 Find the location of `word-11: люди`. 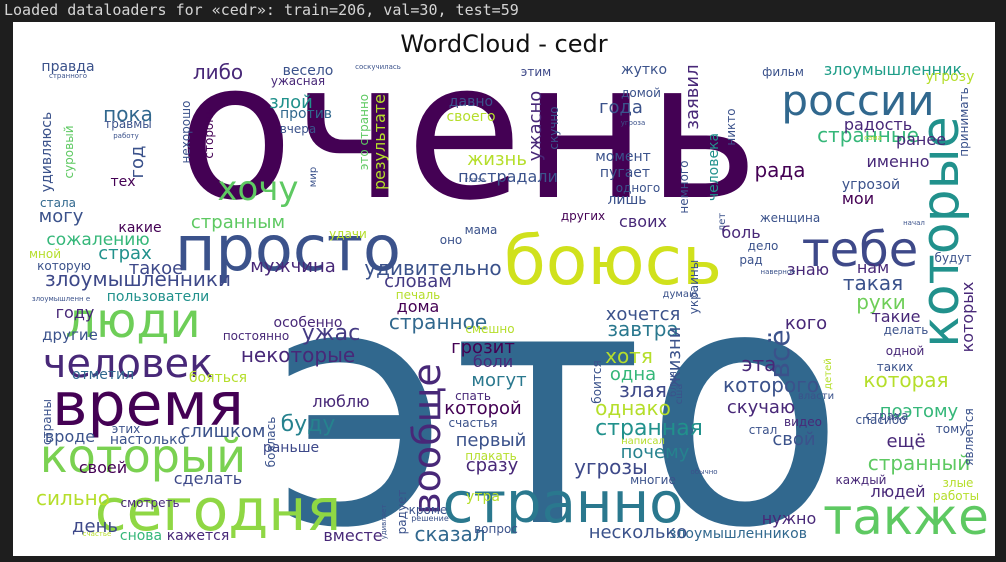

word-11: люди is located at coordinates (132, 321).